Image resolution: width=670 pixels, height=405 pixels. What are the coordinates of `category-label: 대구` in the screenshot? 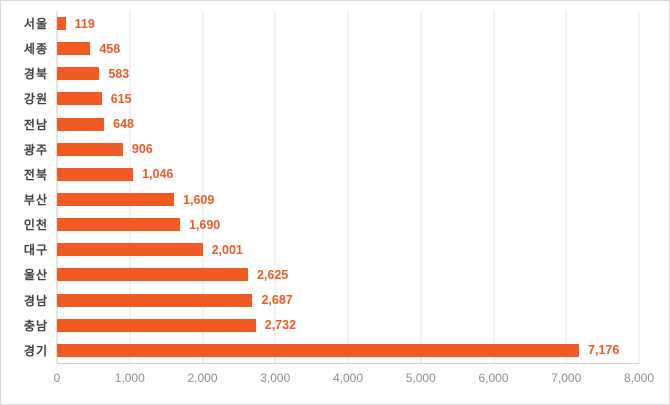 It's located at (35, 250).